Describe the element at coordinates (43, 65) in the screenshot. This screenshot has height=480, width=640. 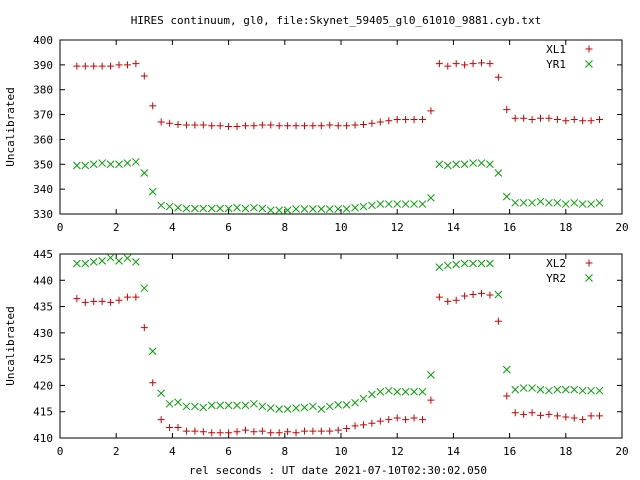
I see `panel1-y-tick-label: 390` at that location.